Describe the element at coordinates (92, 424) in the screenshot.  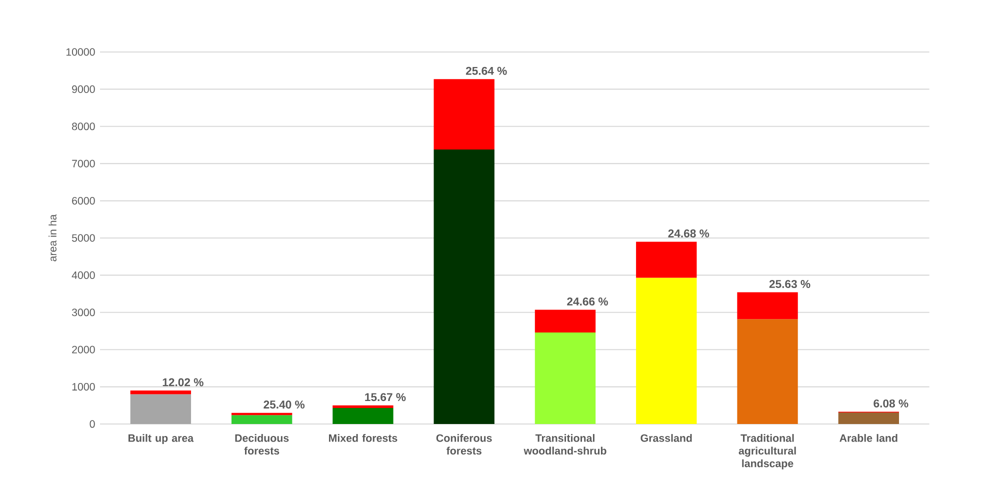
I see `y-tick-label: 0` at that location.